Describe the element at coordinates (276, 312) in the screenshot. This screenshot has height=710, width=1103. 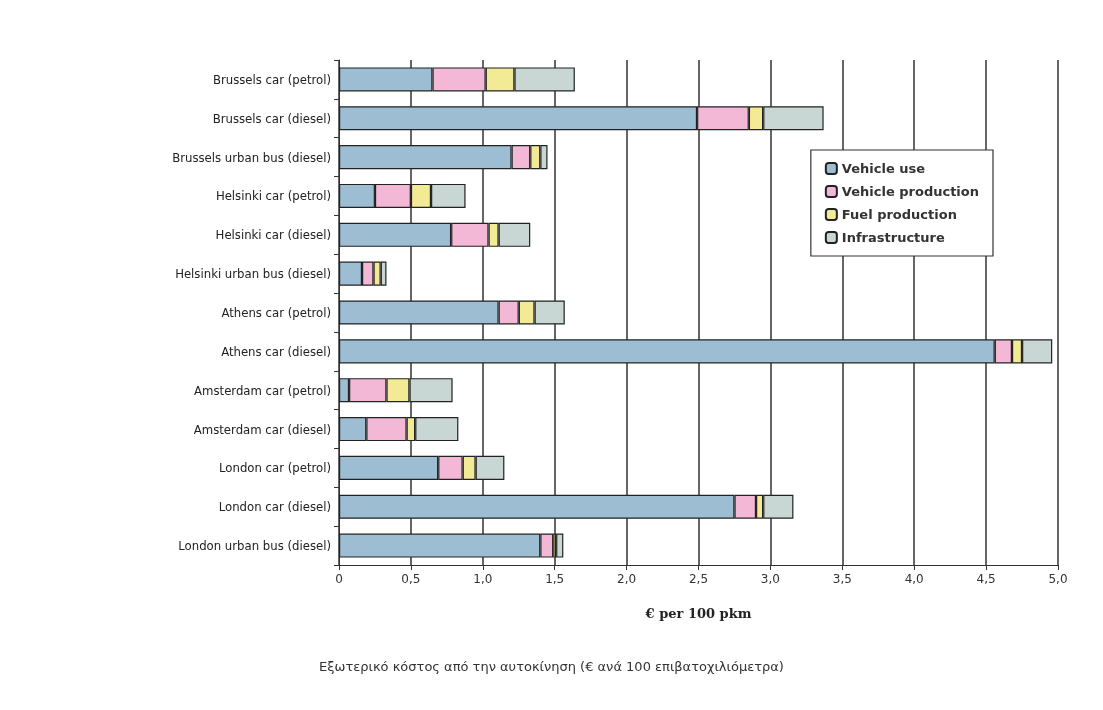
I see `y-tick-label: Athens car (petrol)` at that location.